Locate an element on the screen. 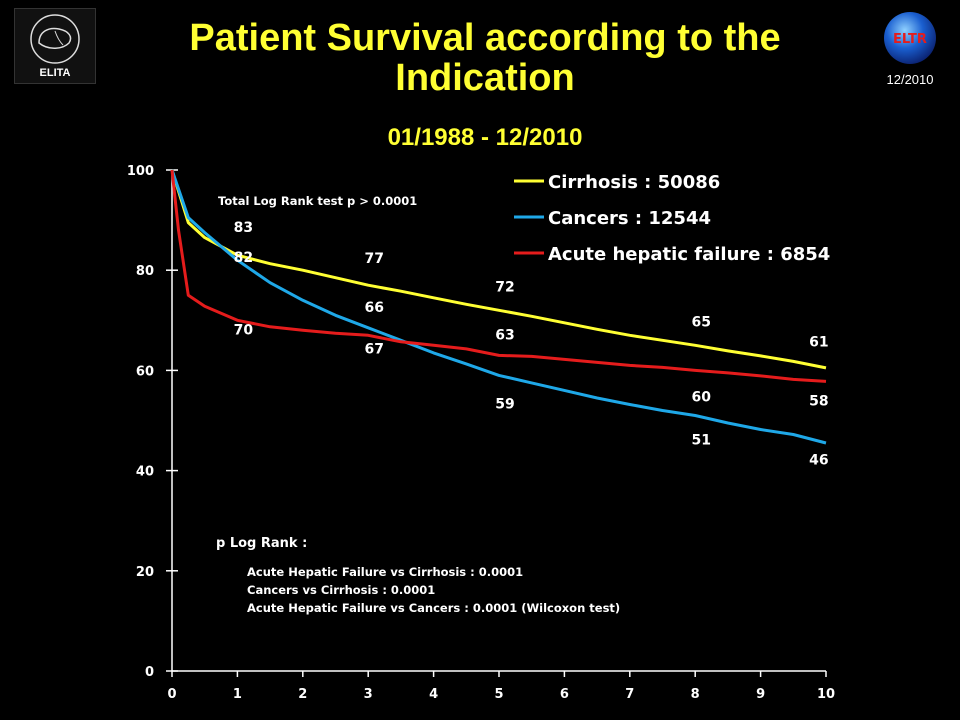 The image size is (960, 720). data-label: 77 is located at coordinates (373, 259).